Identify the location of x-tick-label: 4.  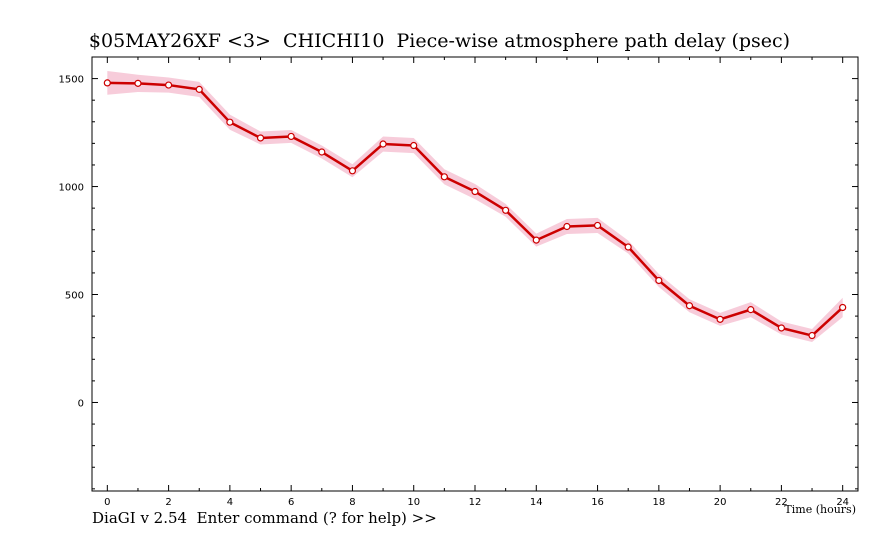
(230, 502).